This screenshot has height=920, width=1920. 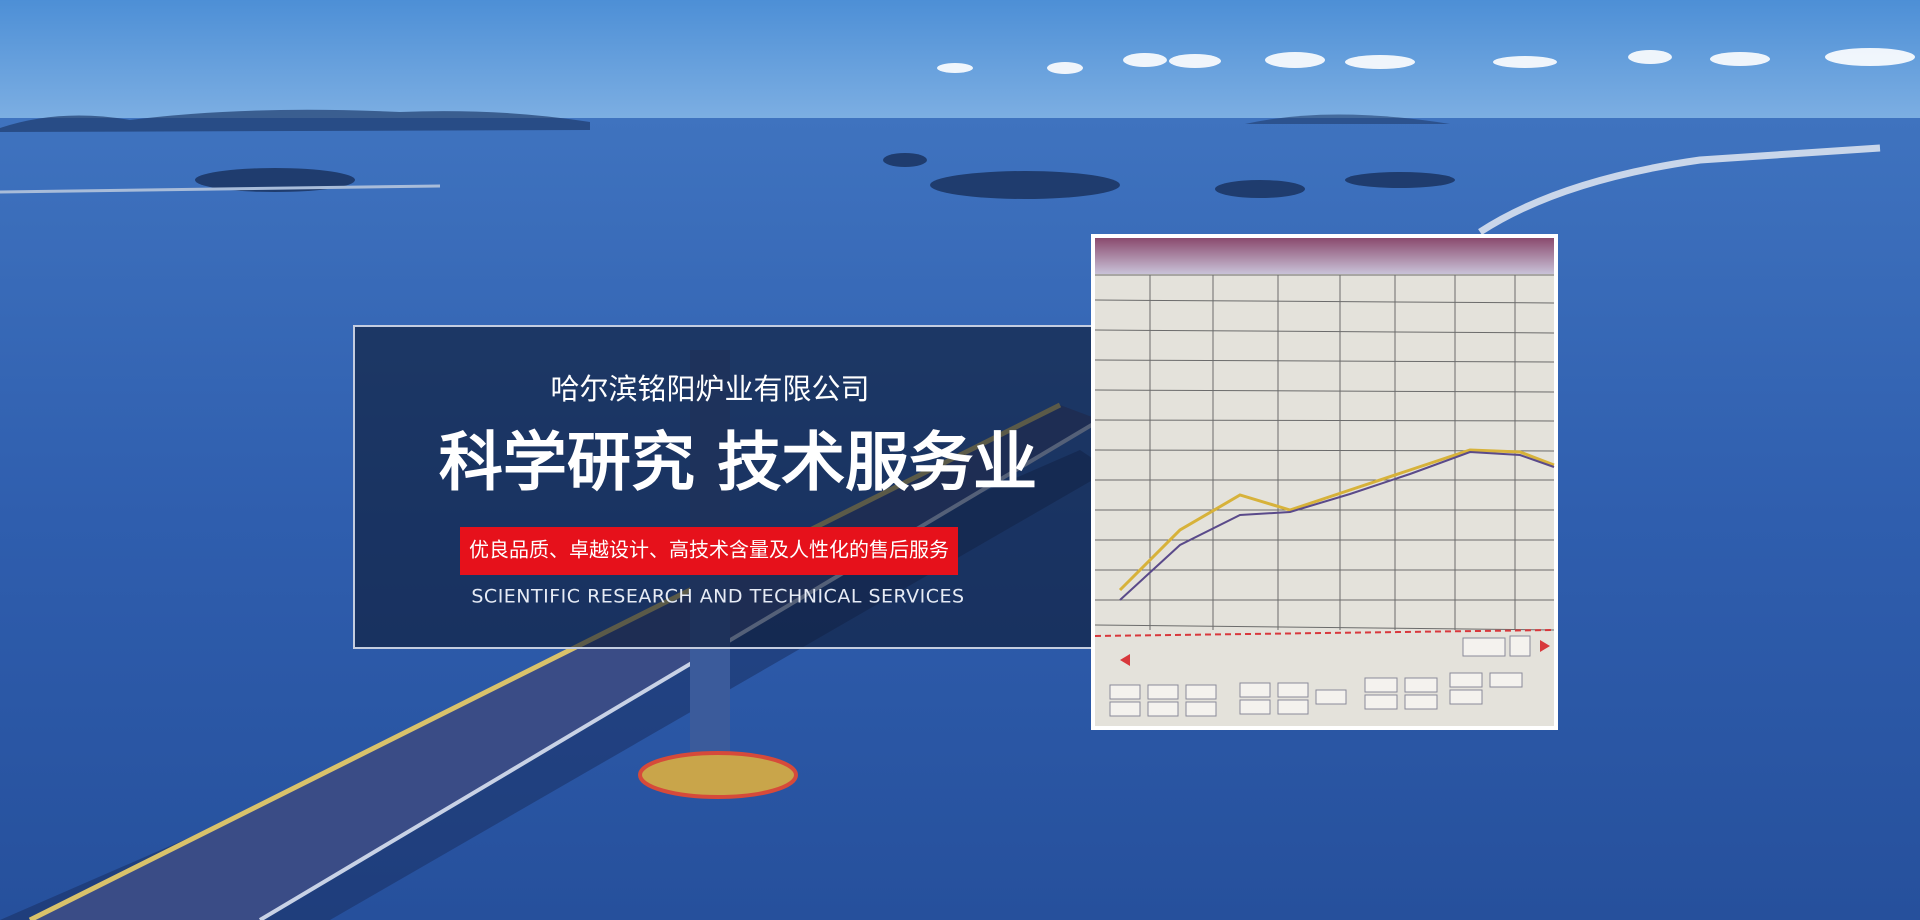 I want to click on islands, so click(x=727, y=154).